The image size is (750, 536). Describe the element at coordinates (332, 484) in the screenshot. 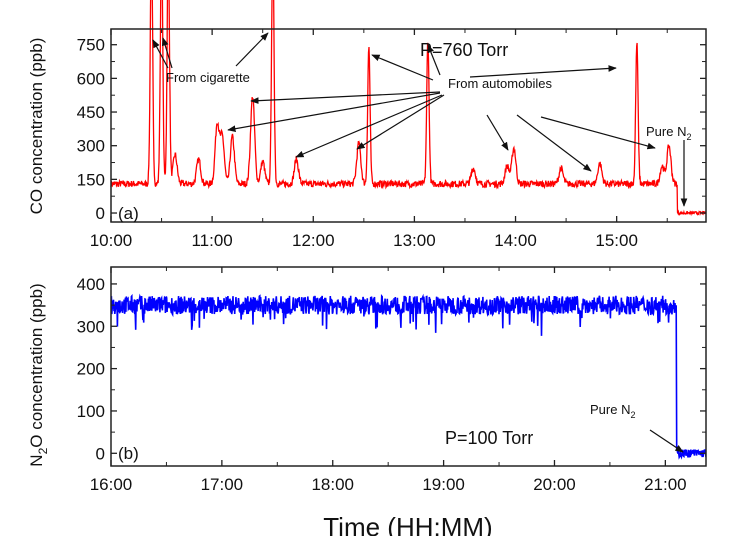

I see `x-tick-label: 18:00` at that location.